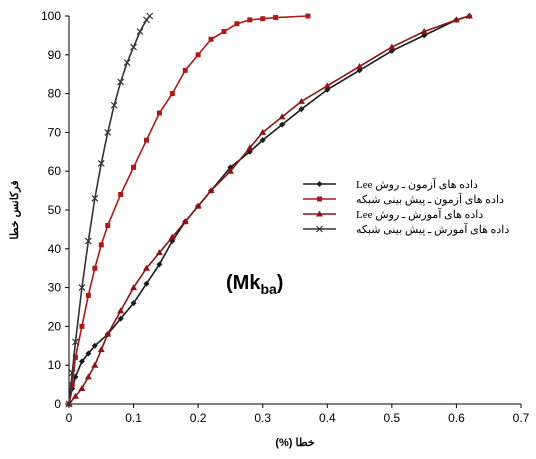 Image resolution: width=536 pixels, height=459 pixels. I want to click on legend-label: داده های آزمون ـ روش Lee, so click(417, 184).